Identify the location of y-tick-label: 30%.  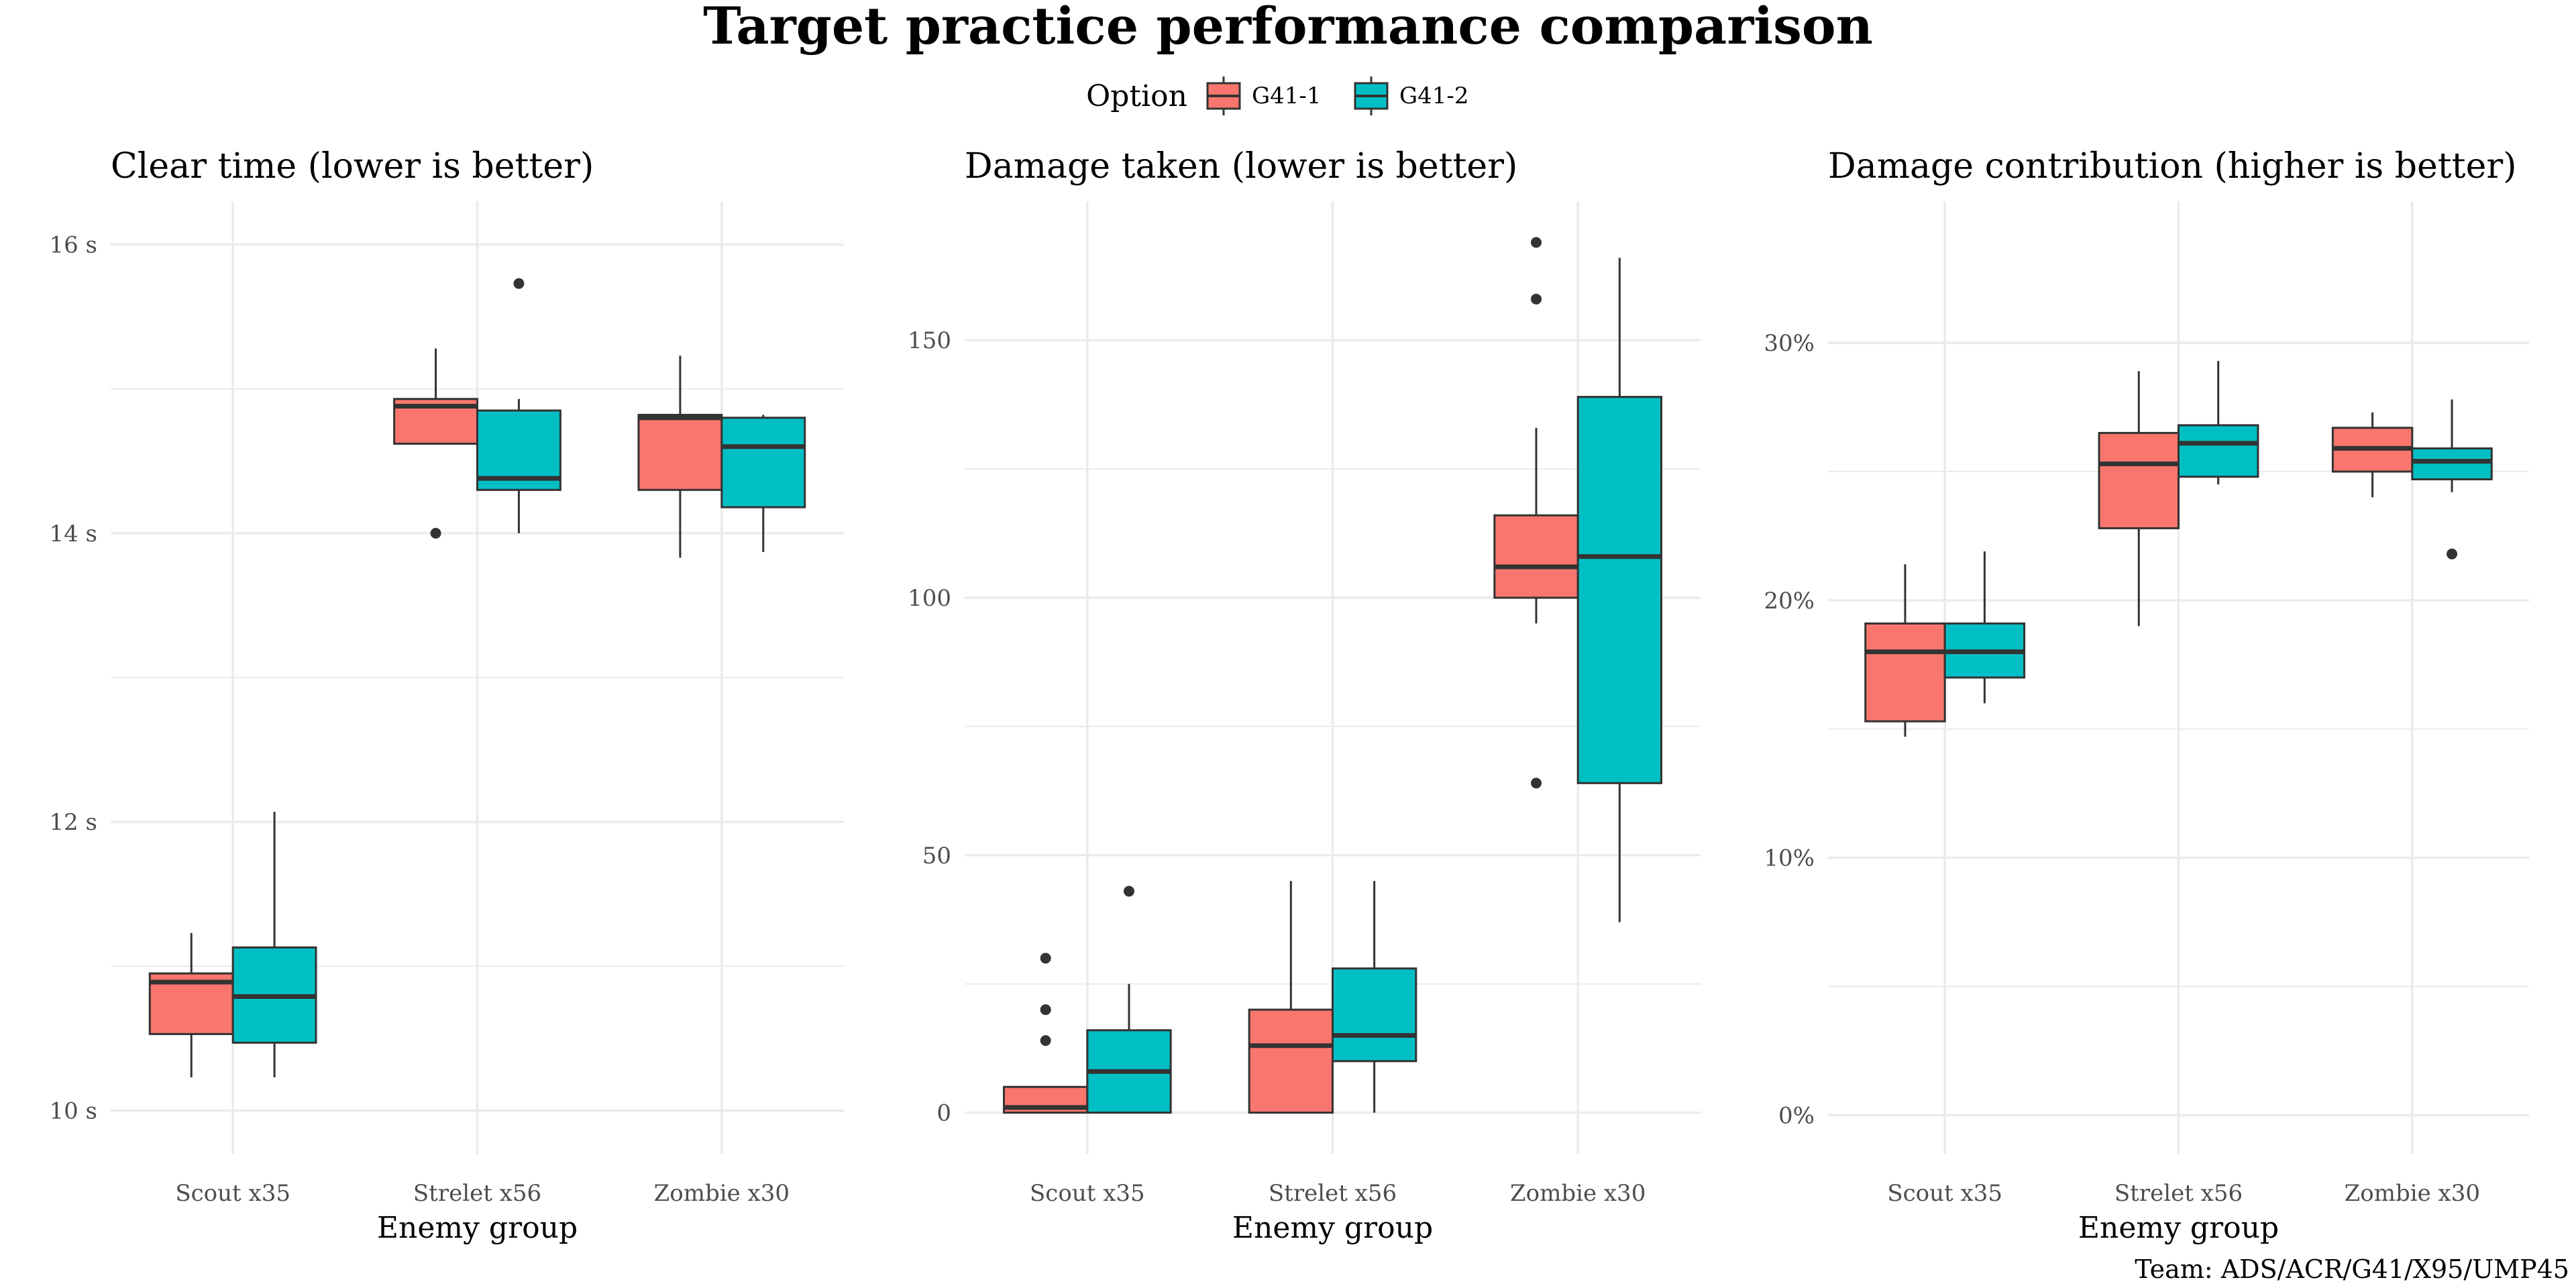
(1789, 343).